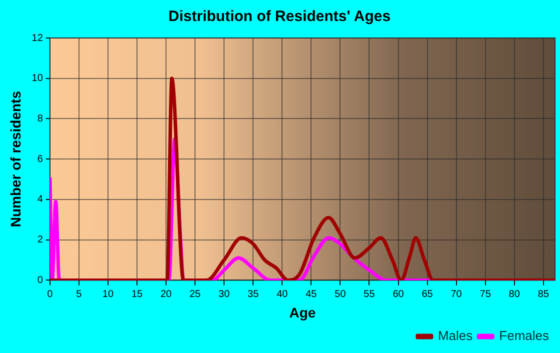  What do you see at coordinates (40, 159) in the screenshot?
I see `y-tick-label: 6` at bounding box center [40, 159].